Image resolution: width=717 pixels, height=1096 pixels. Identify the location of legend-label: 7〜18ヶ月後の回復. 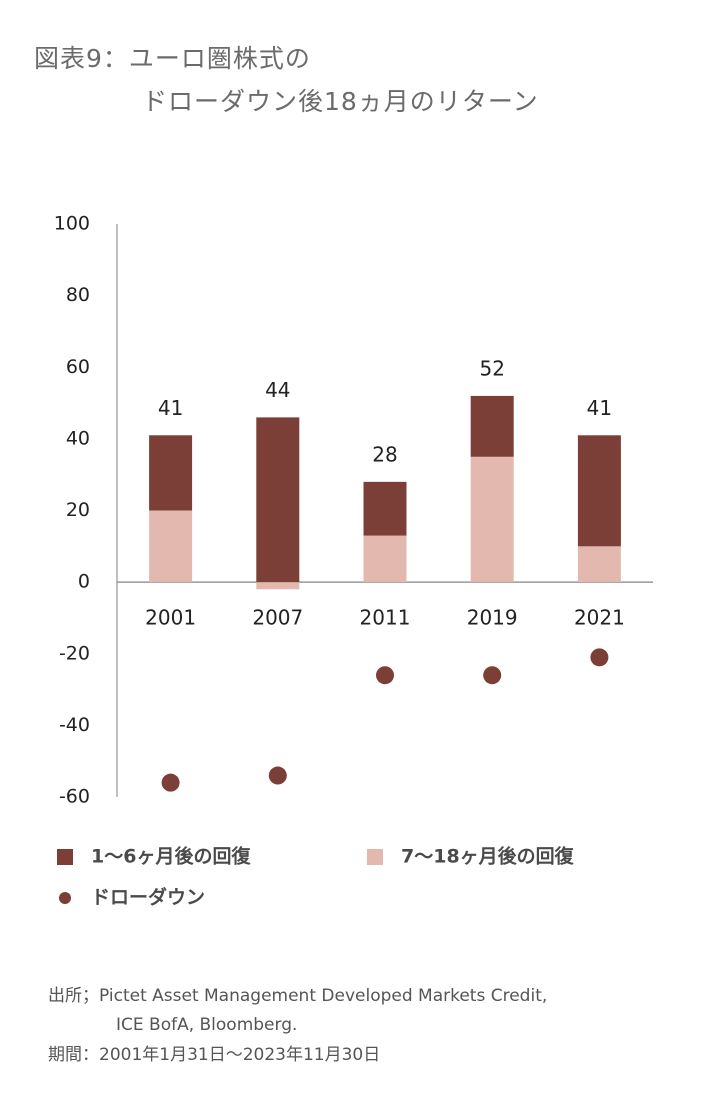
(488, 856).